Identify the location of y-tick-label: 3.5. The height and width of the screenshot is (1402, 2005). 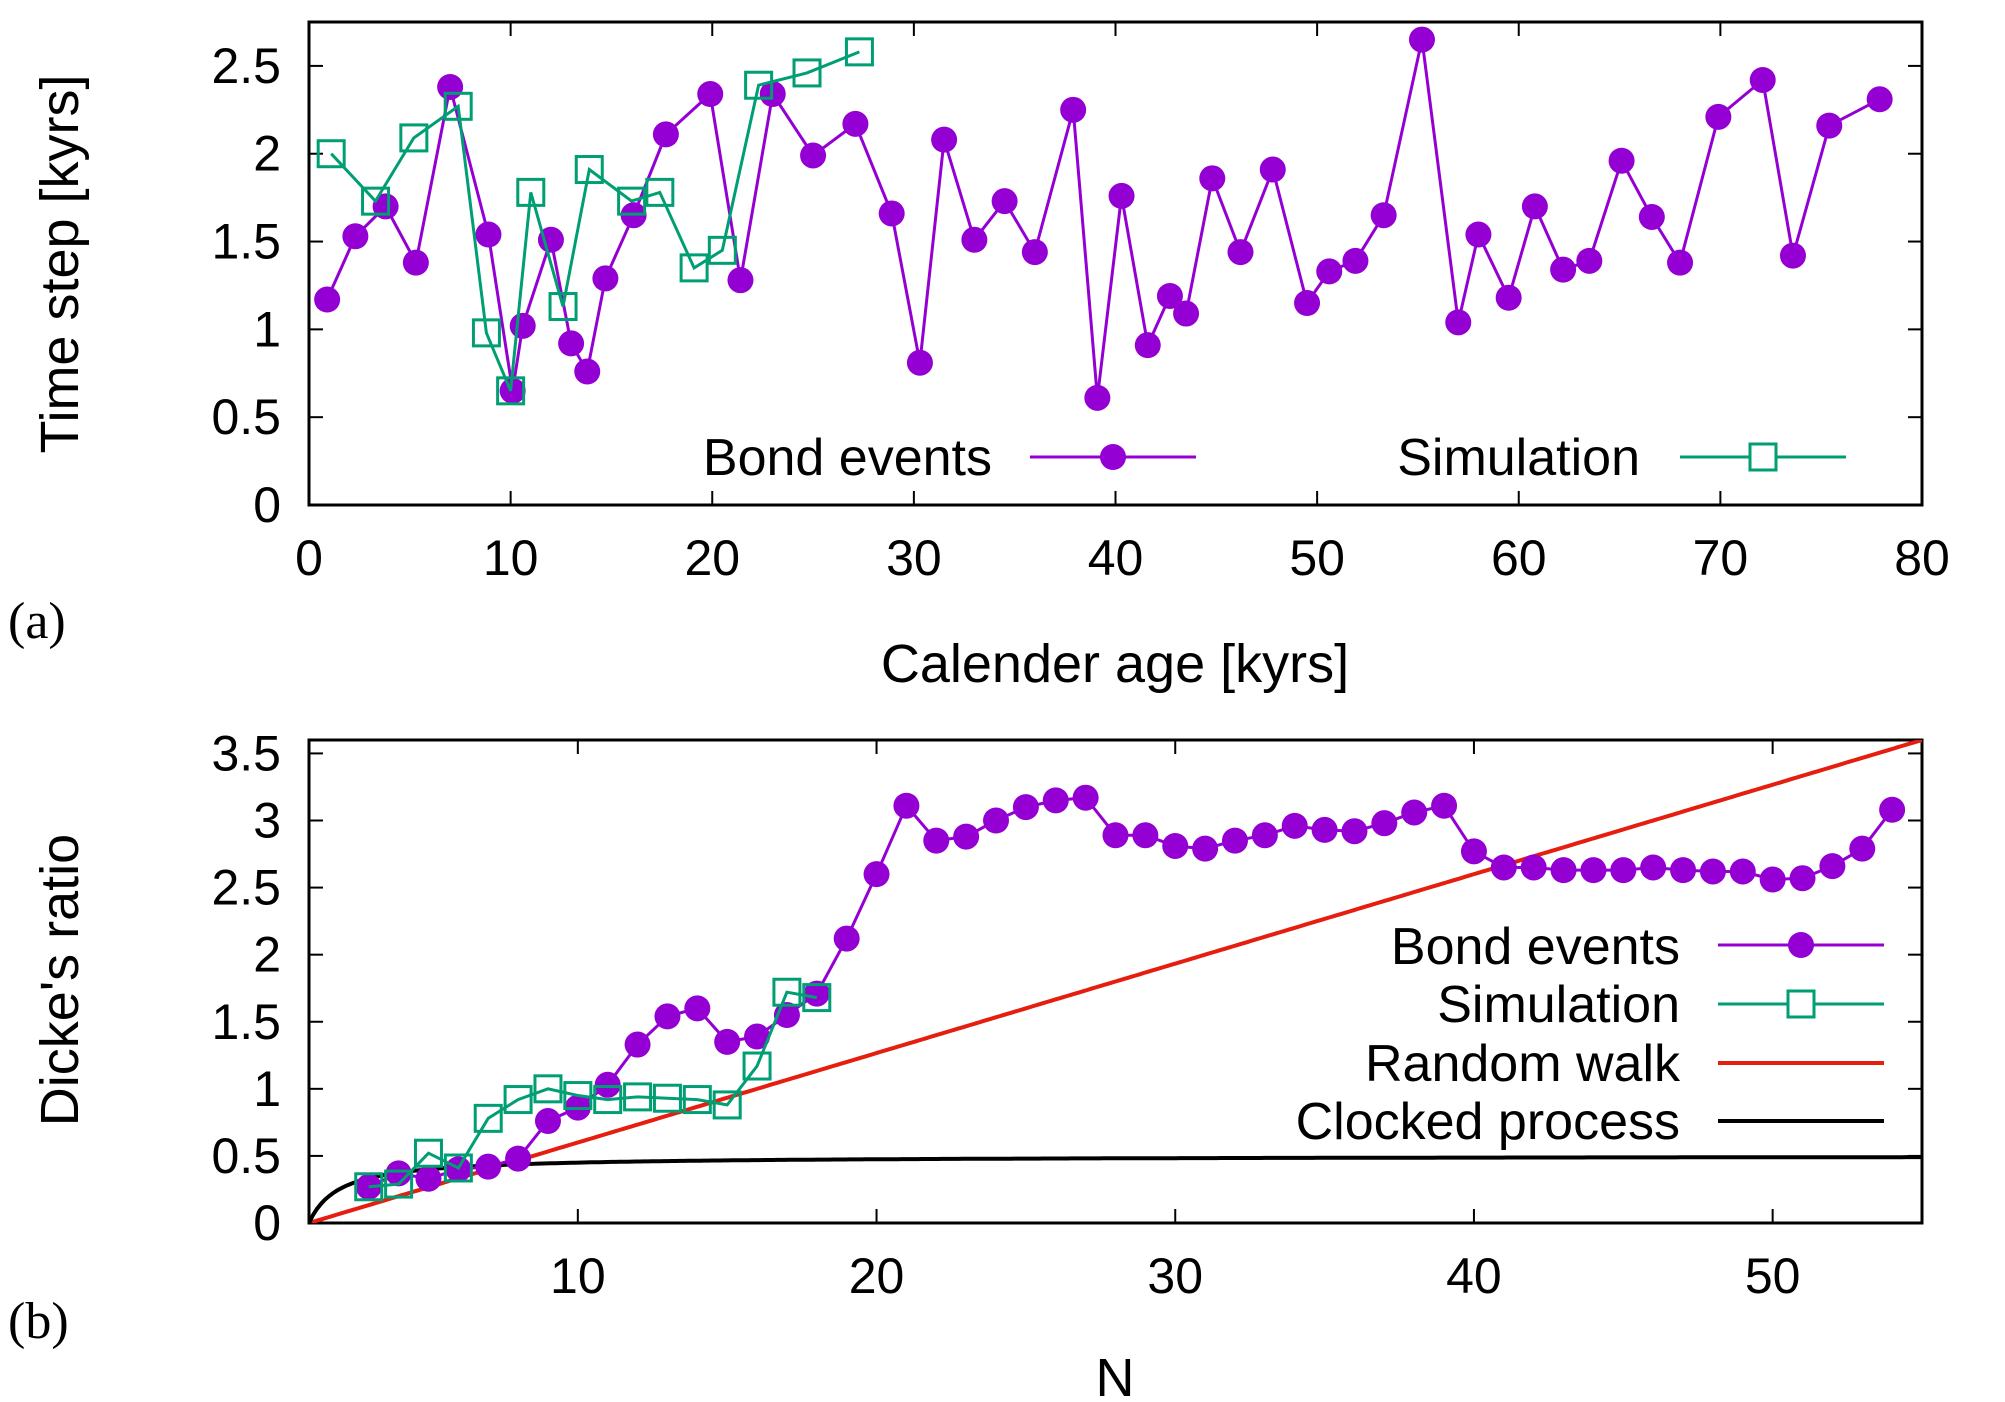
(246, 753).